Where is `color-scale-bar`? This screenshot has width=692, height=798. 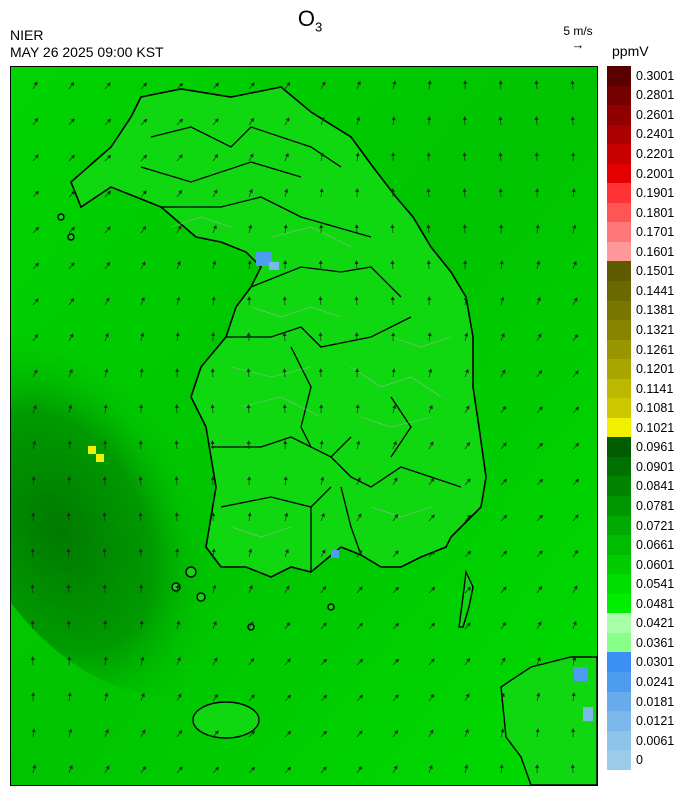
color-scale-bar is located at coordinates (619, 418).